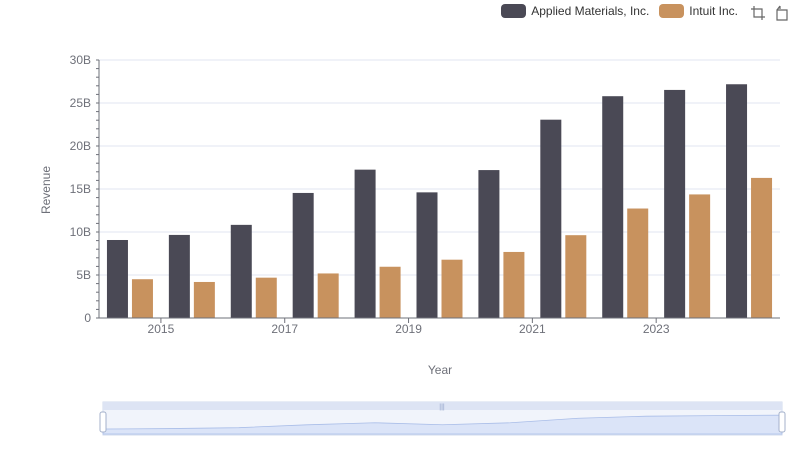 Image resolution: width=800 pixels, height=461 pixels. What do you see at coordinates (532, 329) in the screenshot?
I see `x-tick-label: 2021` at bounding box center [532, 329].